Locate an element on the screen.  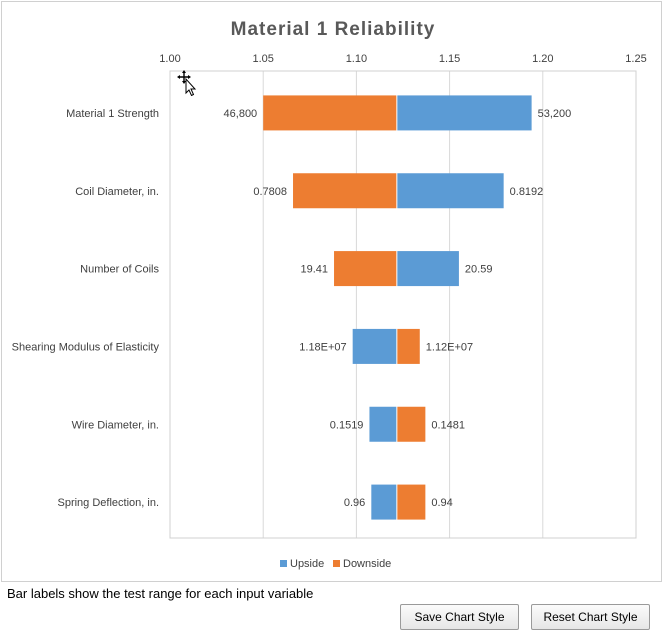
bar-data-label: 53,200 is located at coordinates (555, 114).